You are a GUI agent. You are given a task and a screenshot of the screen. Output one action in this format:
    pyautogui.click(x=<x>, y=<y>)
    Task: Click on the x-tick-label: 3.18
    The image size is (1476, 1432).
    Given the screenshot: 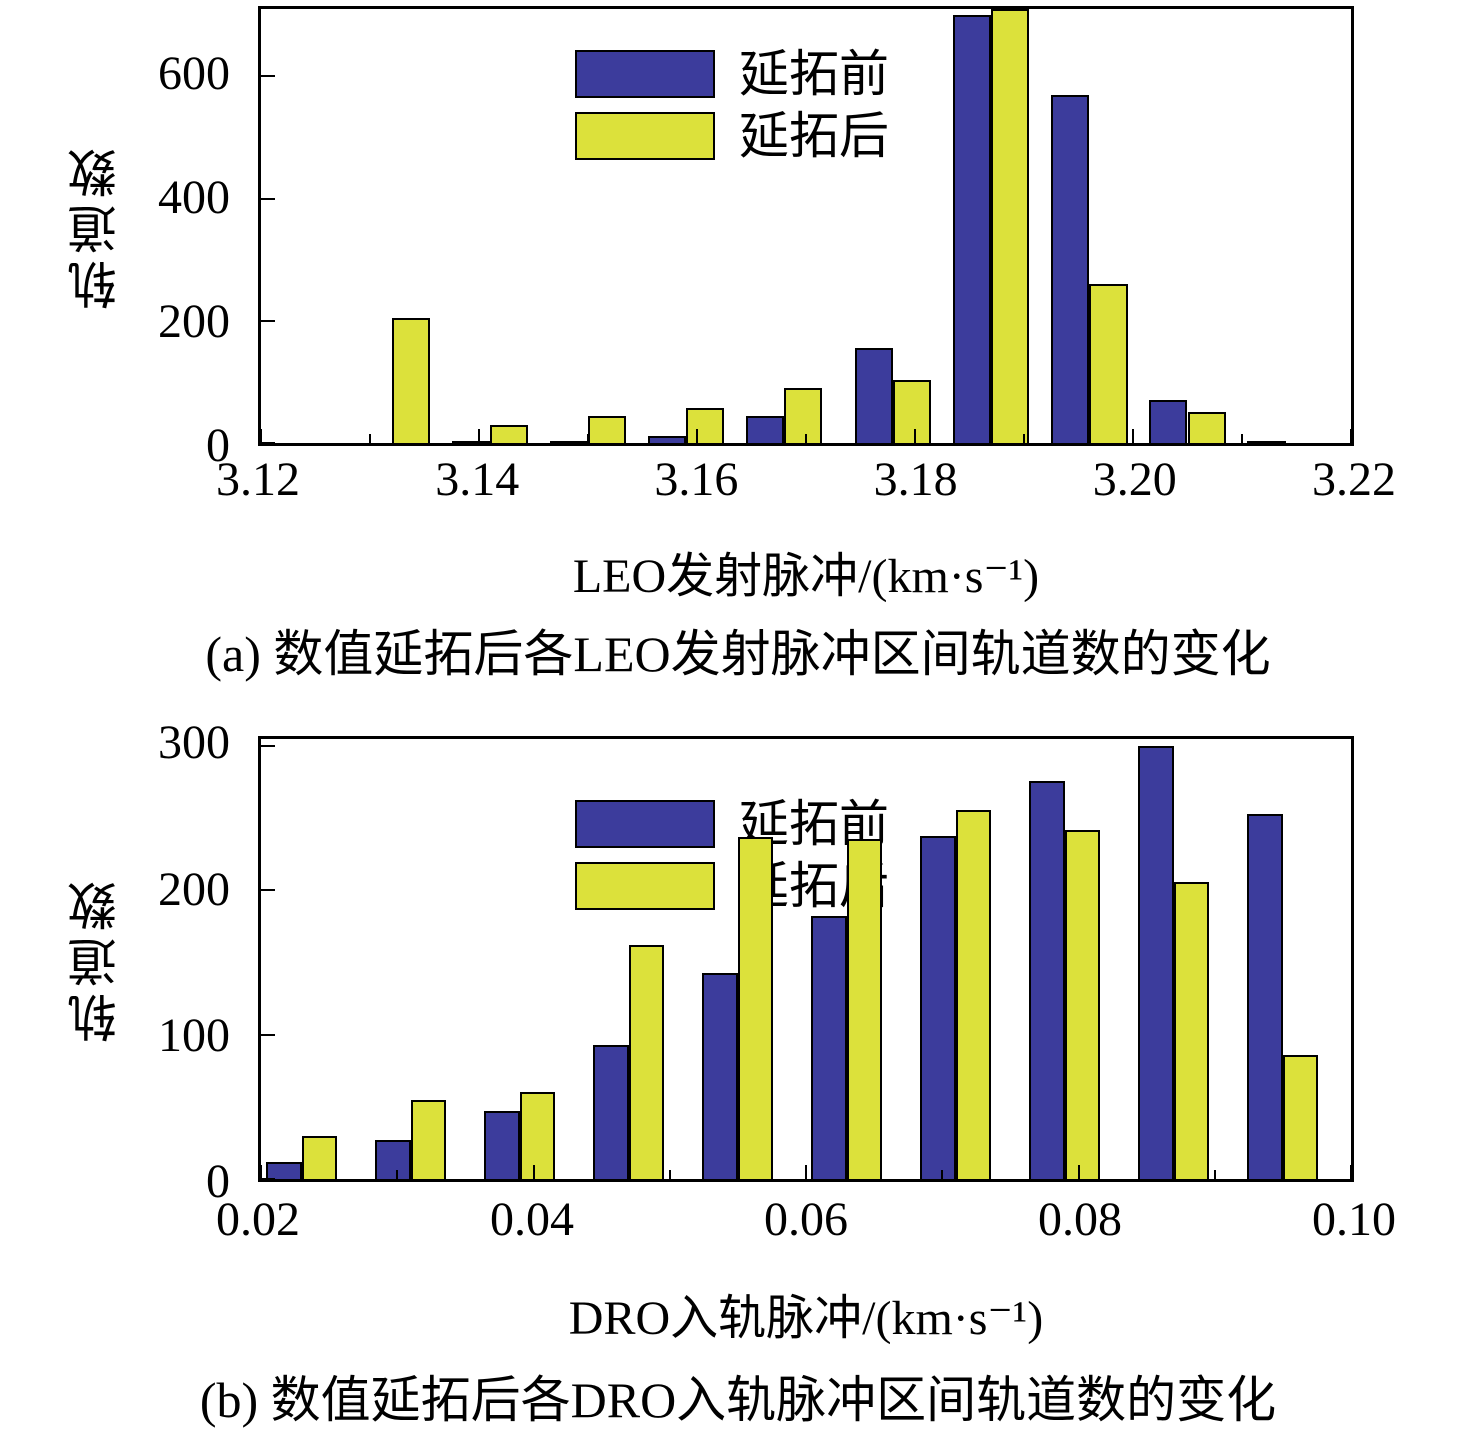 What is the action you would take?
    pyautogui.click(x=915, y=479)
    